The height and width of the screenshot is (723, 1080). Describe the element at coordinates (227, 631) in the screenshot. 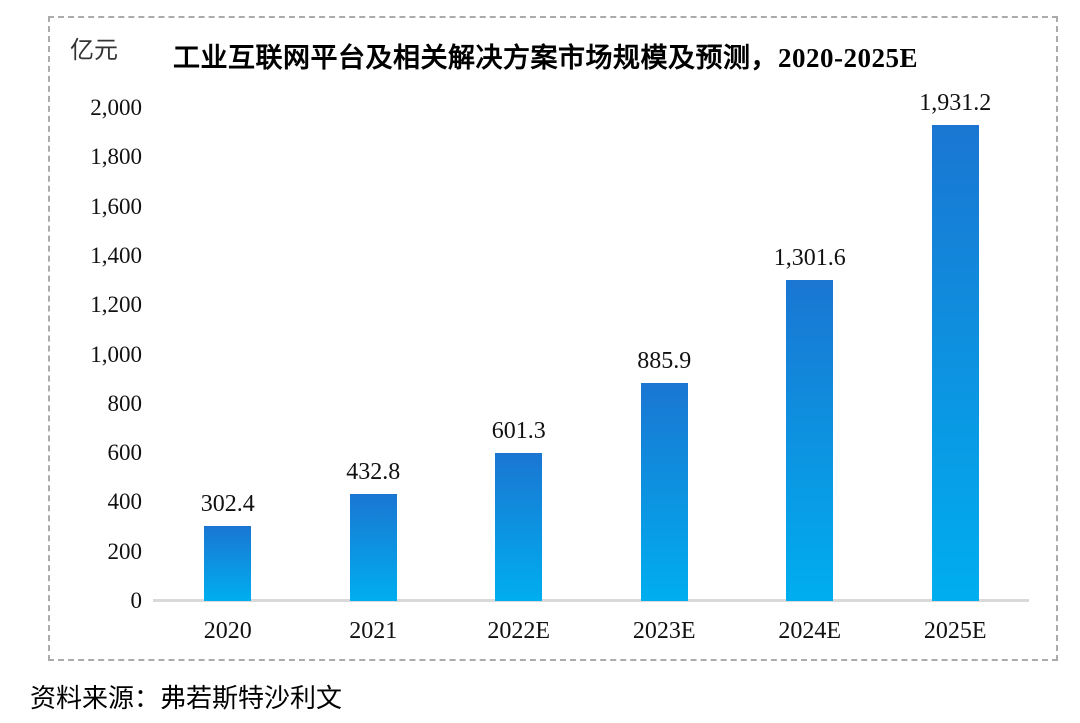

I see `x-axis-category-label: 2020` at that location.